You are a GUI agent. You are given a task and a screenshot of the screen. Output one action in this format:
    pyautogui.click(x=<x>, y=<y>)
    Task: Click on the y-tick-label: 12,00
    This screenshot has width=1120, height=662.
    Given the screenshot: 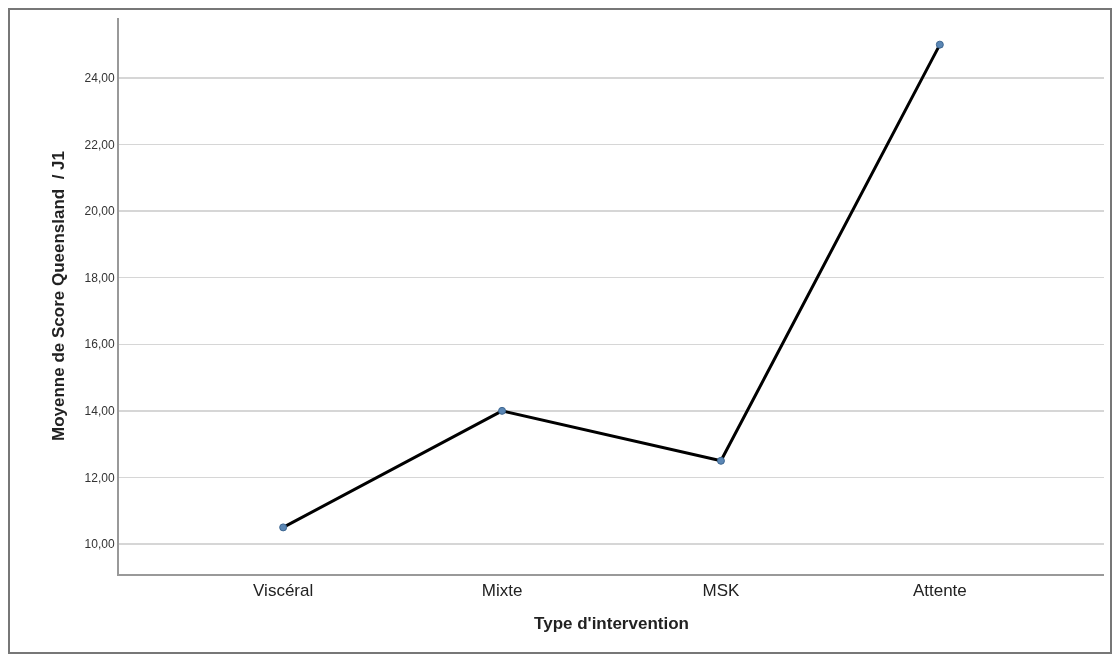 What is the action you would take?
    pyautogui.click(x=99, y=477)
    